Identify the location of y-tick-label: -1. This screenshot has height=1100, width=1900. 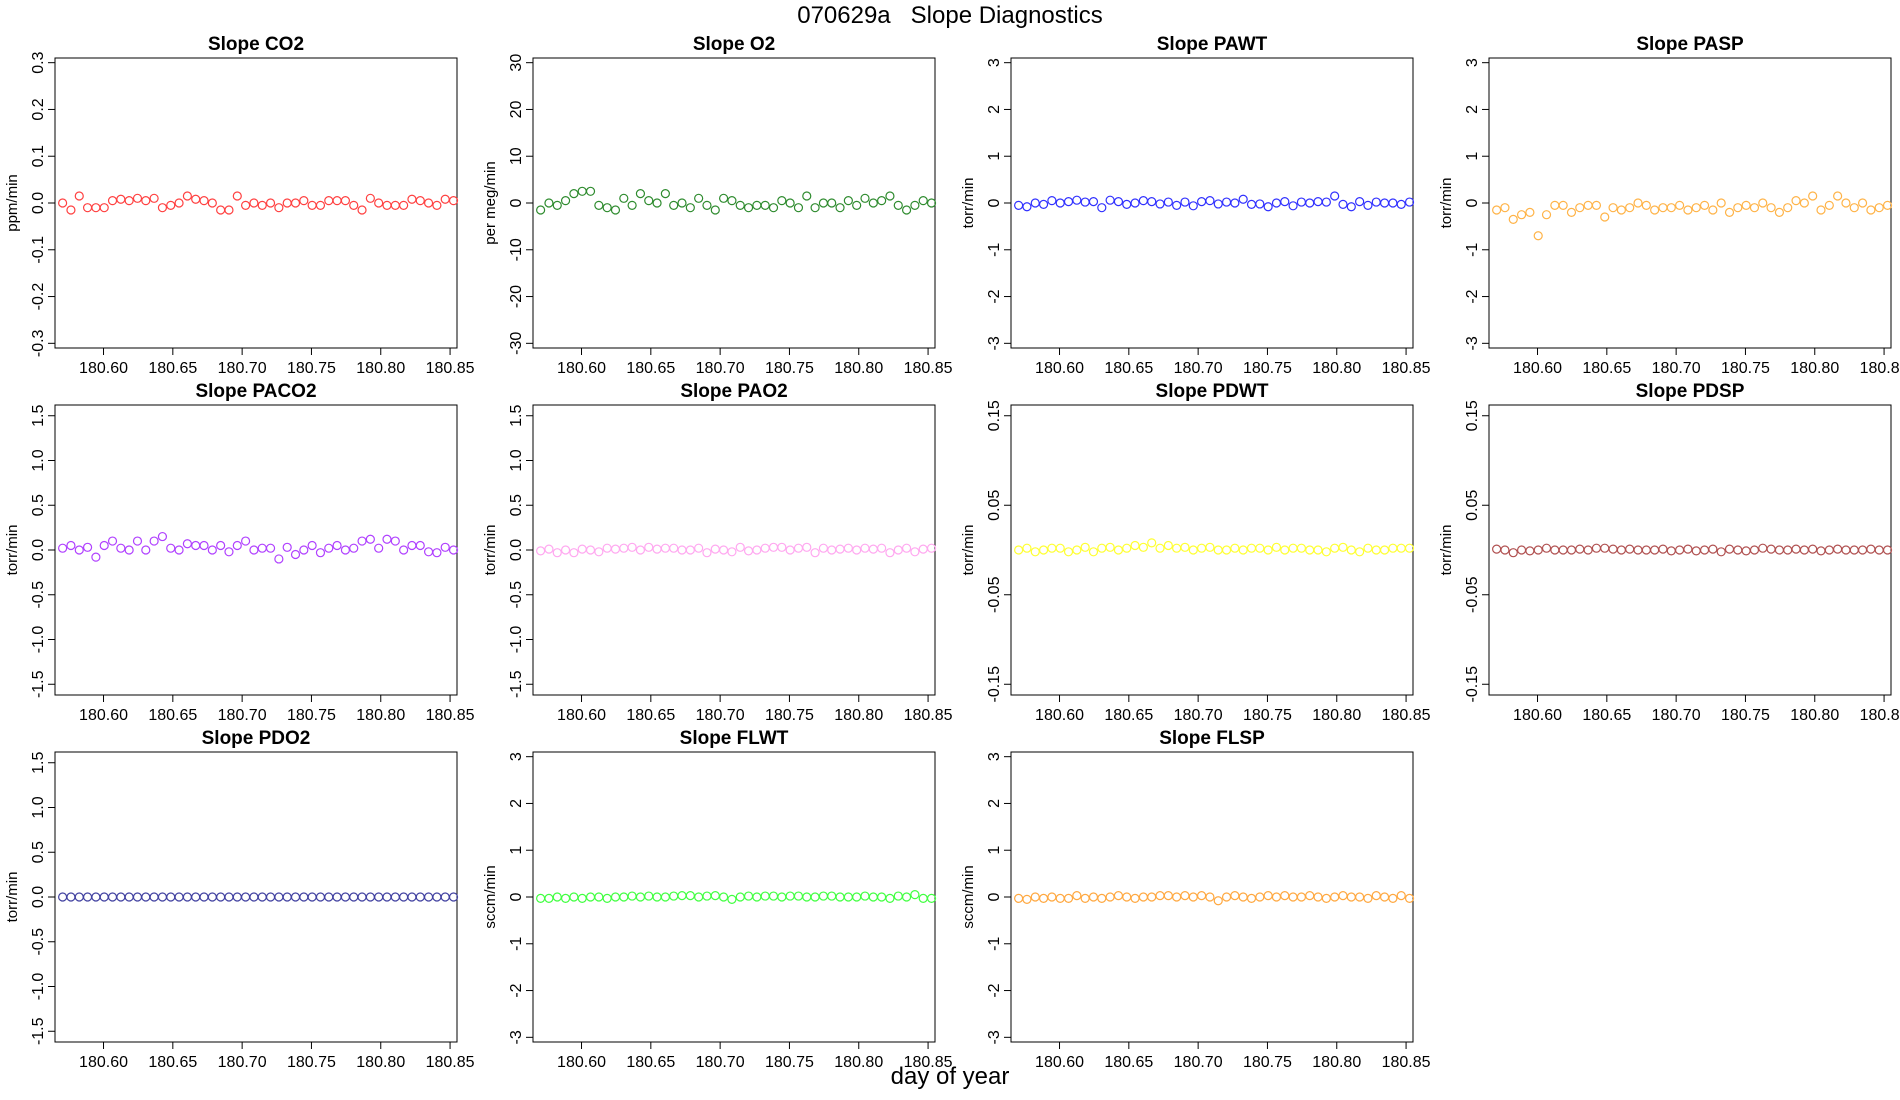
(516, 944).